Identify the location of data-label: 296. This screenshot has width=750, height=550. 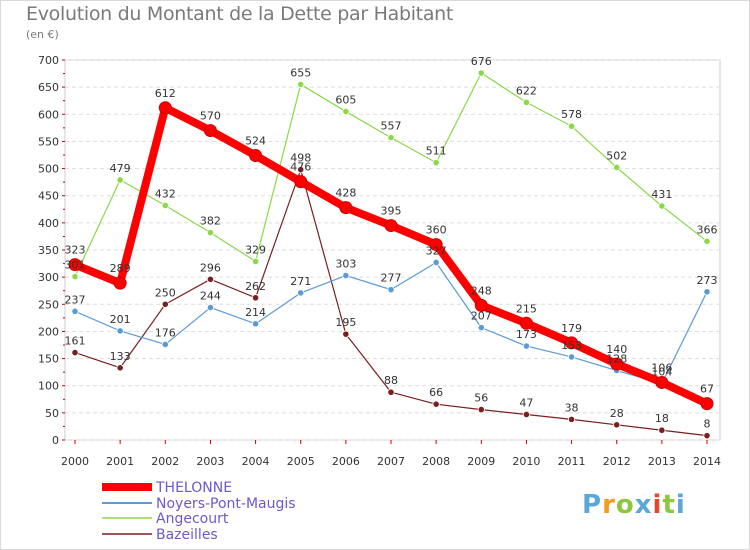
(210, 267).